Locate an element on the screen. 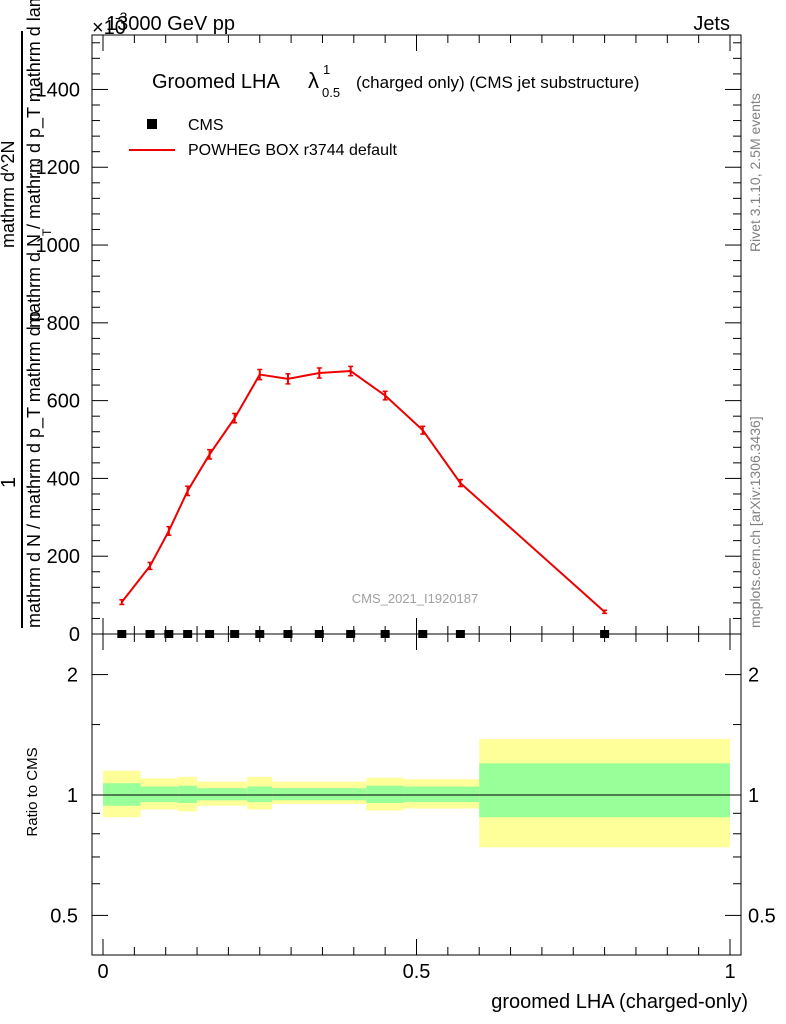  ratio-ytick-label-right-1: 1 is located at coordinates (753, 796).